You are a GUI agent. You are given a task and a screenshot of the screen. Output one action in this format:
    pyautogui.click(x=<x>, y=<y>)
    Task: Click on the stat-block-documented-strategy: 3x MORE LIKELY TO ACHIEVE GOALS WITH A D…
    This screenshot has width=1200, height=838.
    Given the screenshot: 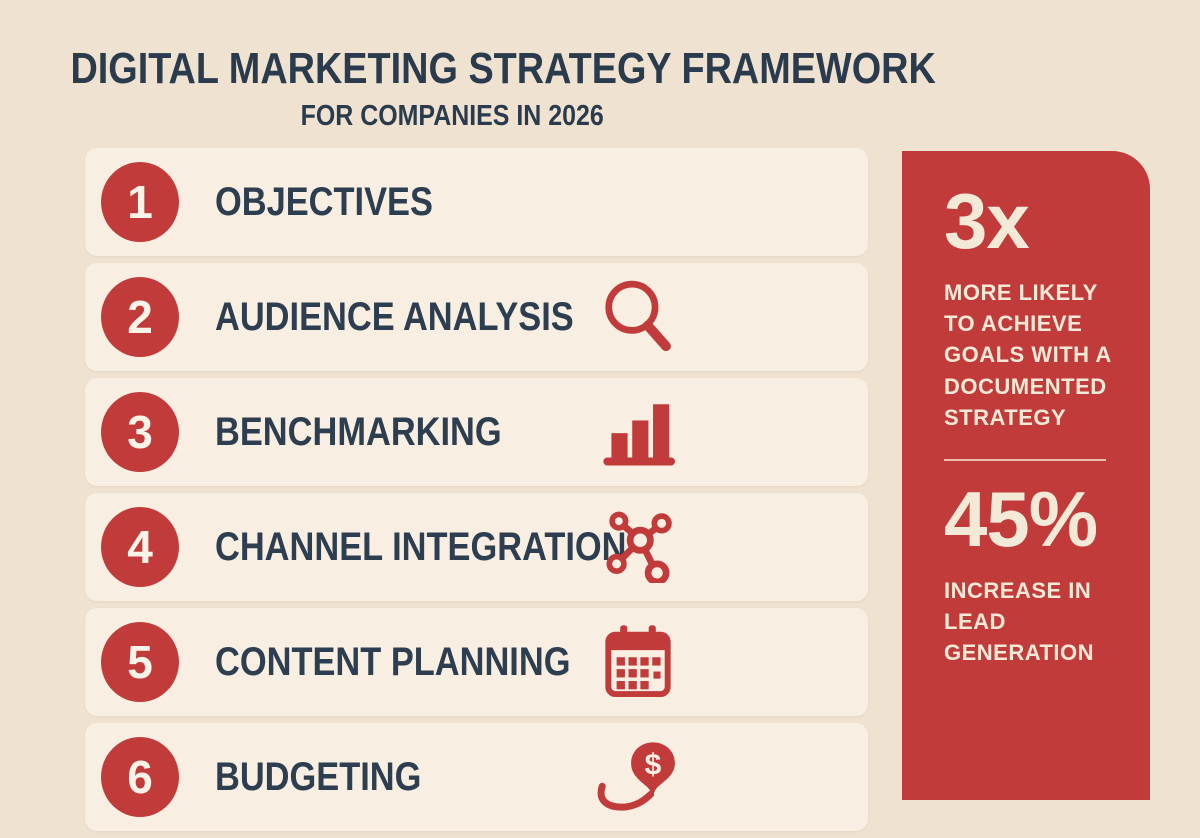 What is the action you would take?
    pyautogui.click(x=1033, y=305)
    